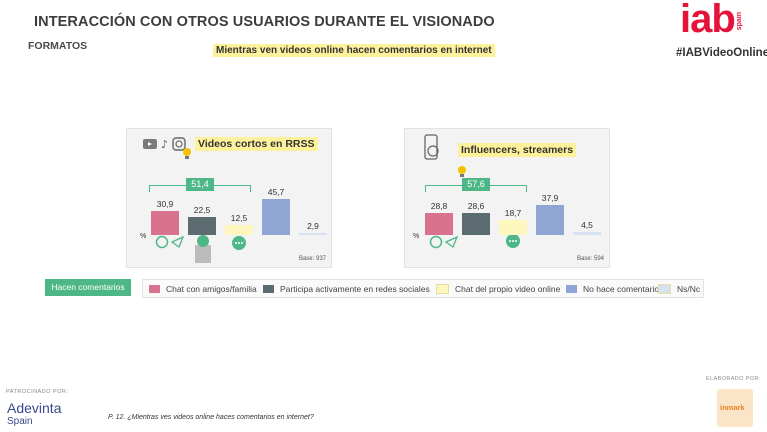  Describe the element at coordinates (708, 20) in the screenshot. I see `logo-text: iab` at that location.